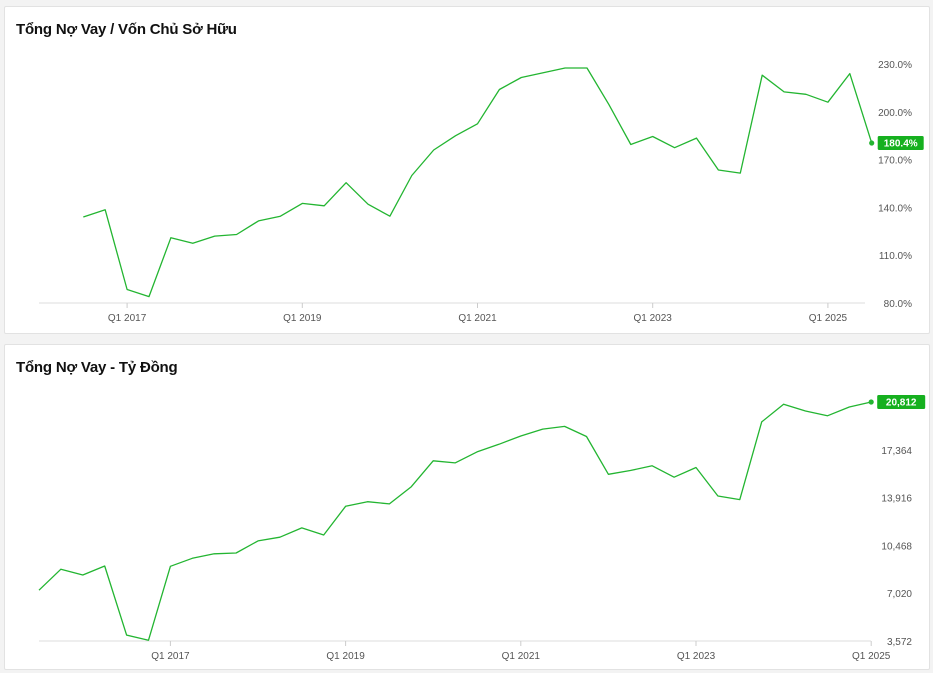  Describe the element at coordinates (895, 161) in the screenshot. I see `y-tick-label: 170.0%` at that location.